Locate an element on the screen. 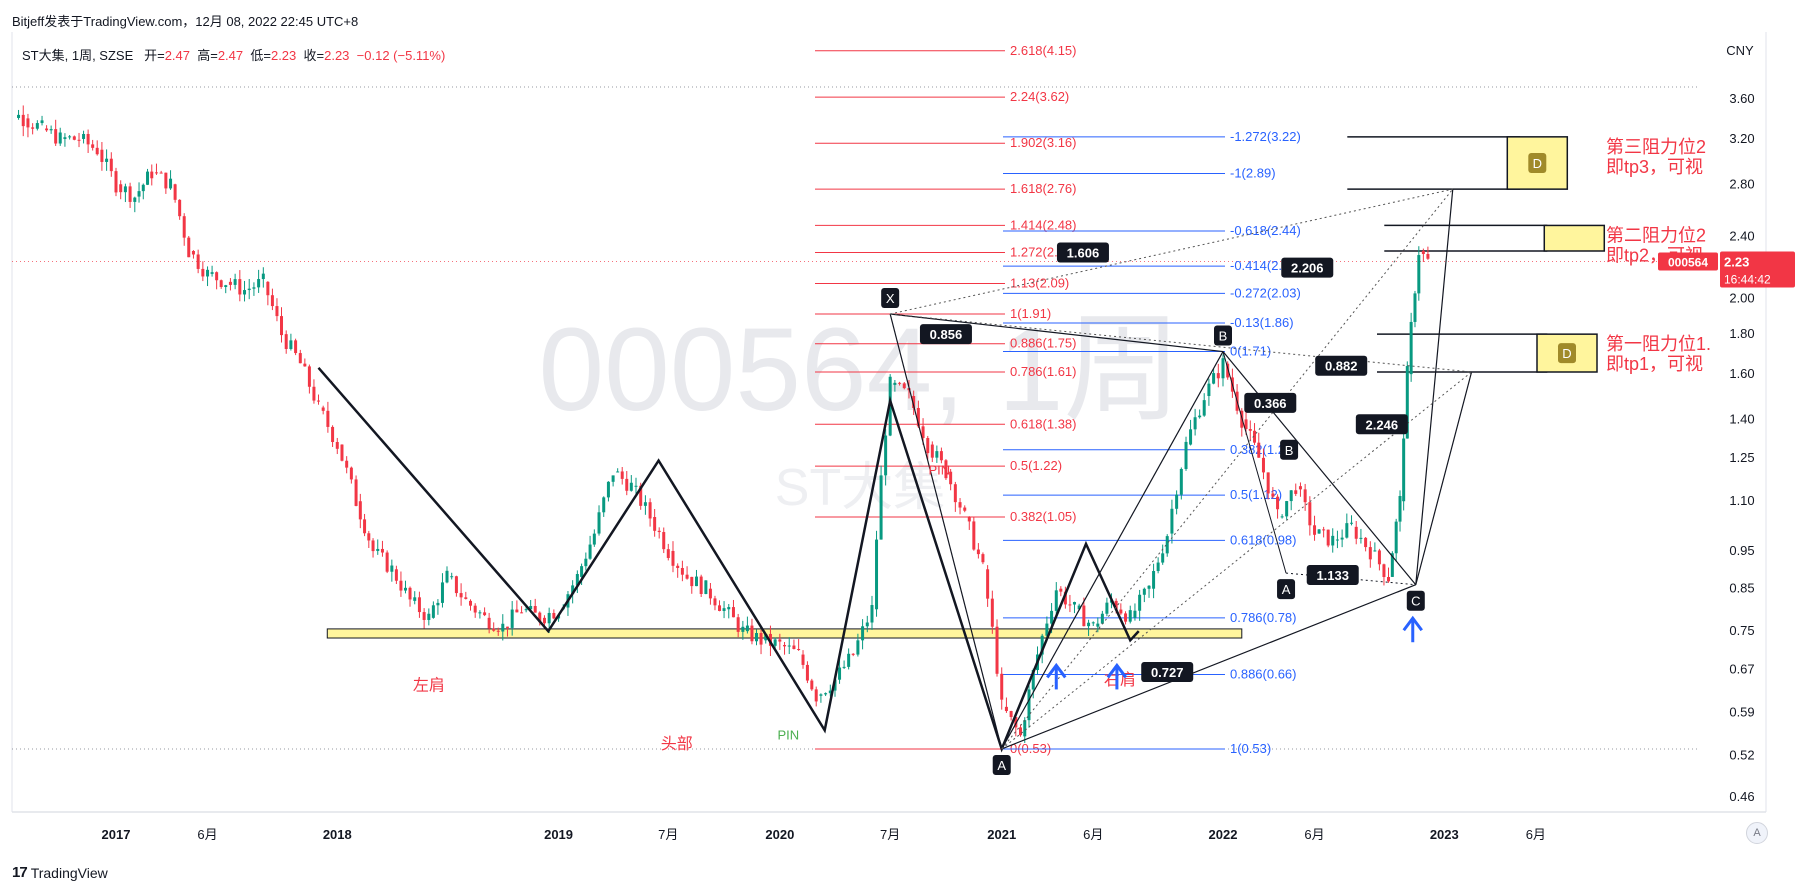 This screenshot has width=1814, height=896. symbol-title: ST大集, 1周, SZSE is located at coordinates (78, 55).